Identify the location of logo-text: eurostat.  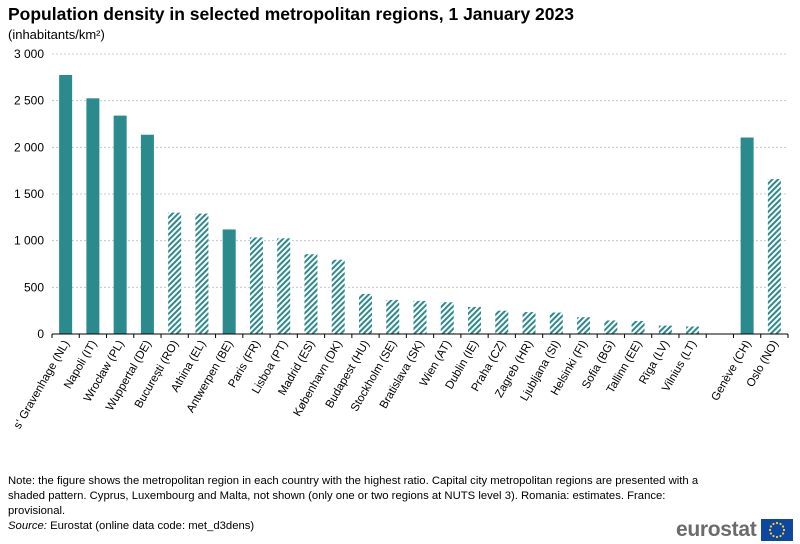
(716, 529).